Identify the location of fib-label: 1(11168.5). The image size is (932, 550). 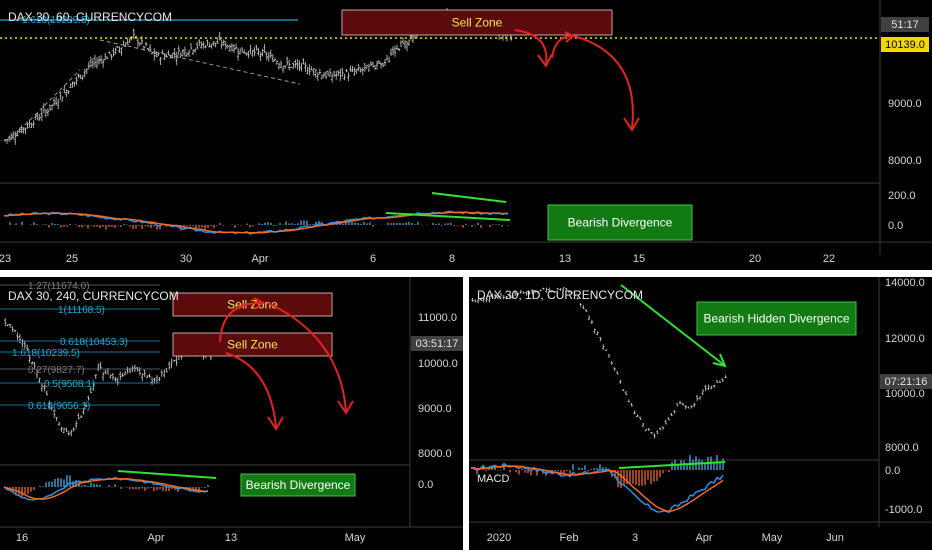
(81, 310).